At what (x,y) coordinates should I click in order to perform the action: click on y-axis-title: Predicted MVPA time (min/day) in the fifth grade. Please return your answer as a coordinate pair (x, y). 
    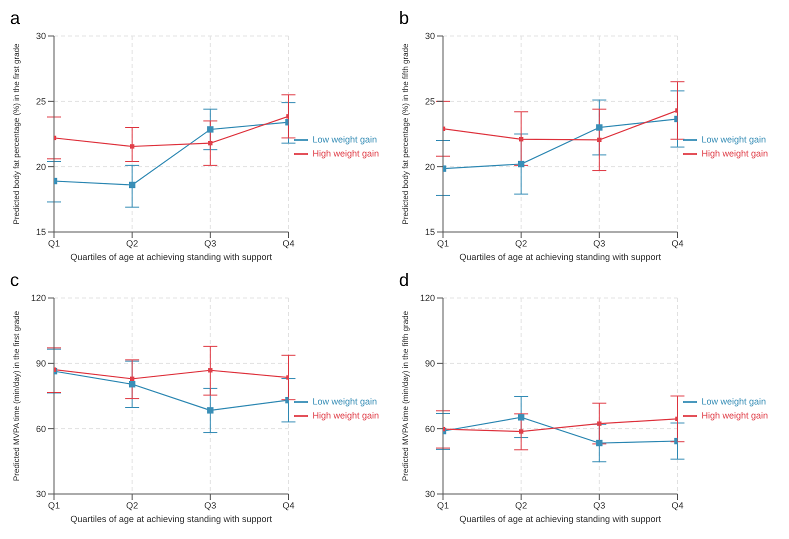
    Looking at the image, I should click on (405, 396).